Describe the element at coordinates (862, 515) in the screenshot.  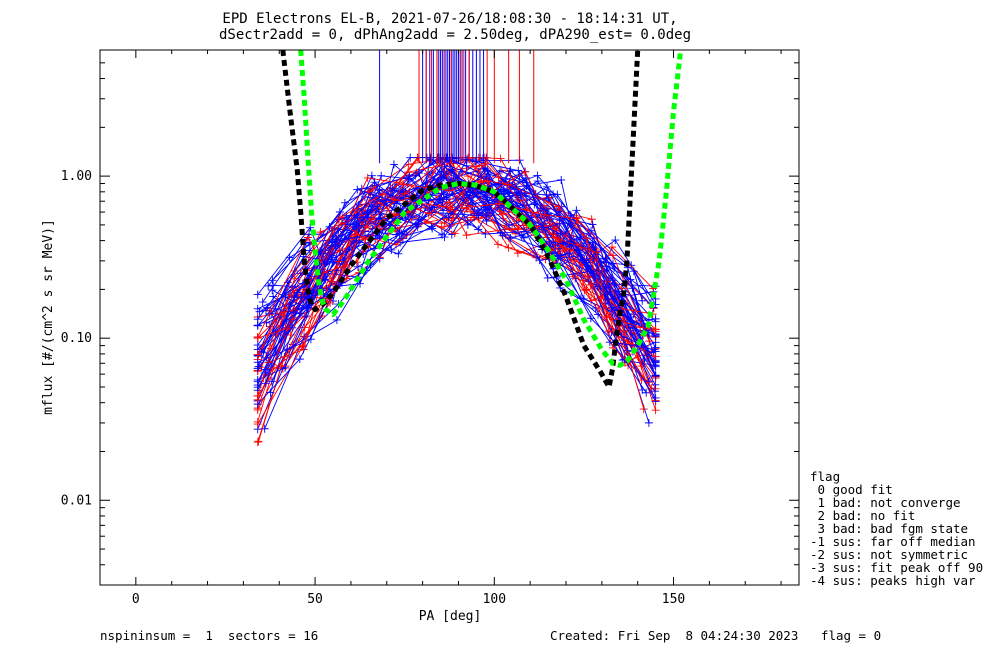
I see `legend-item: 2 bad: no fit` at that location.